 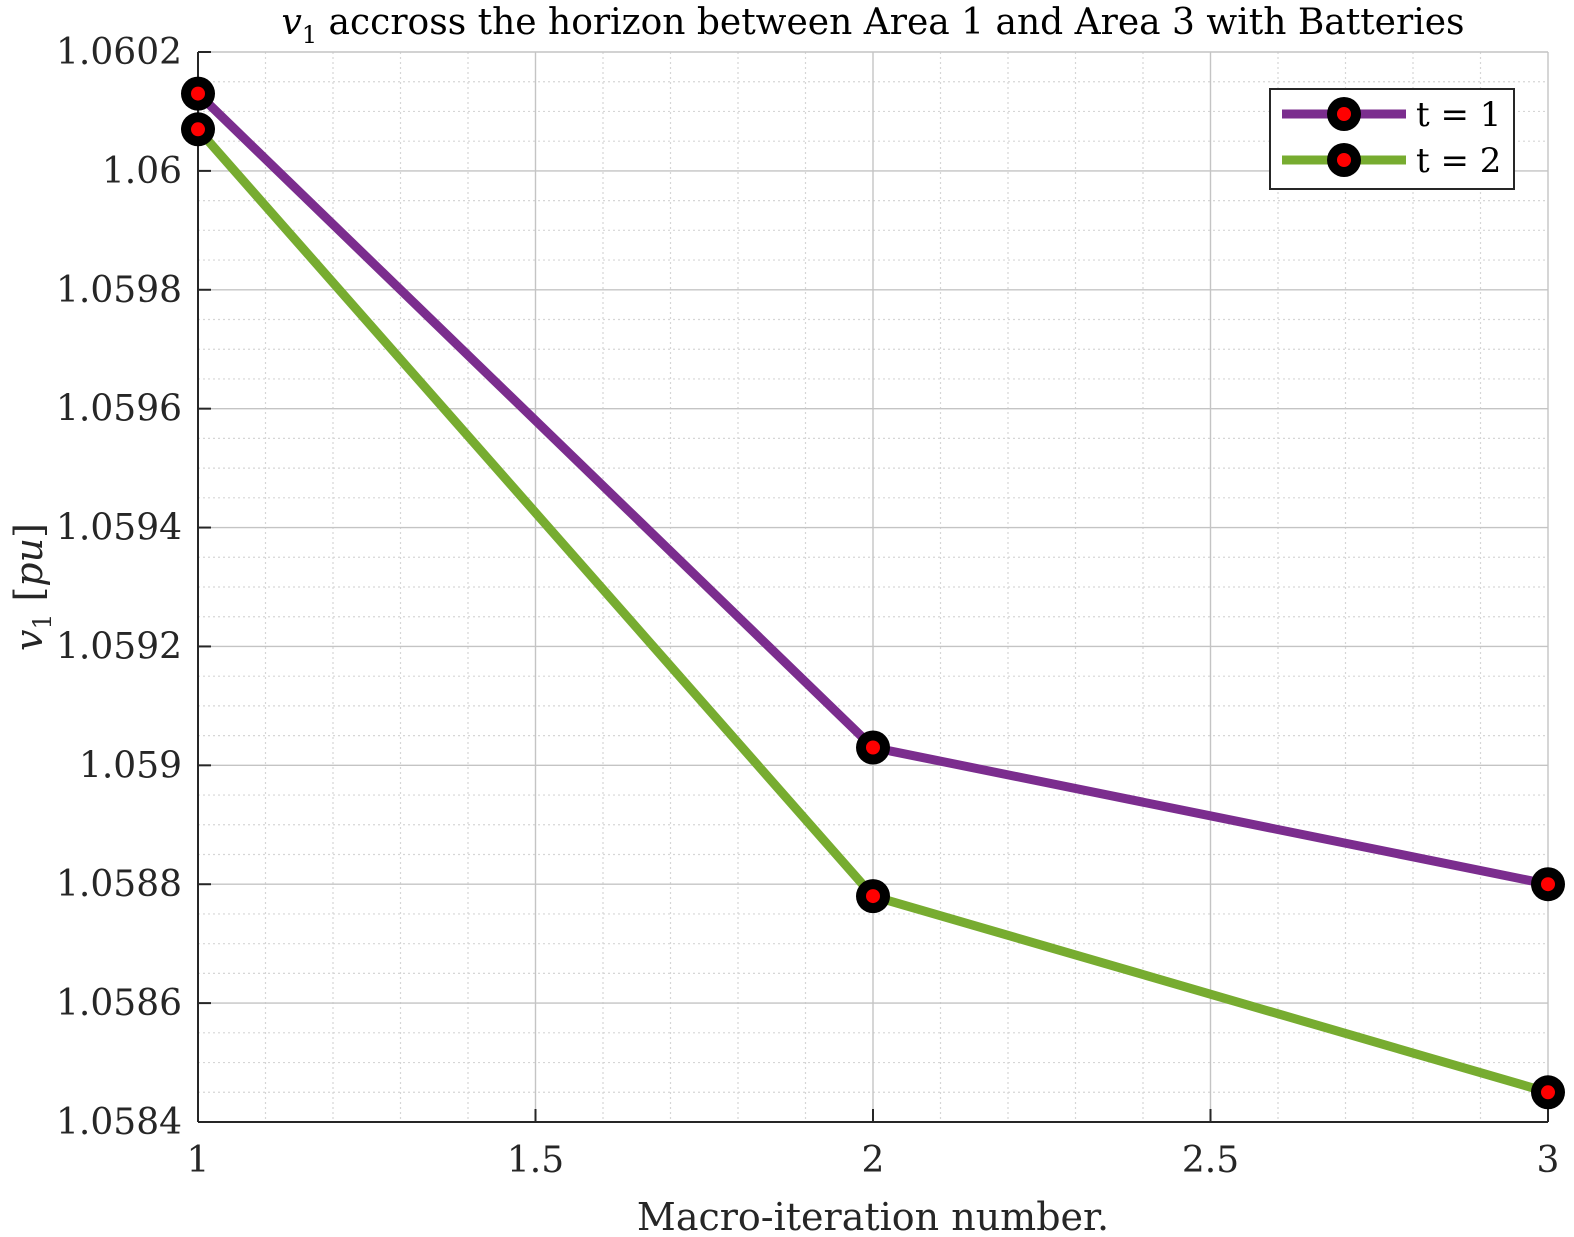 What do you see at coordinates (119, 646) in the screenshot?
I see `y-tick-label: 1.0592` at bounding box center [119, 646].